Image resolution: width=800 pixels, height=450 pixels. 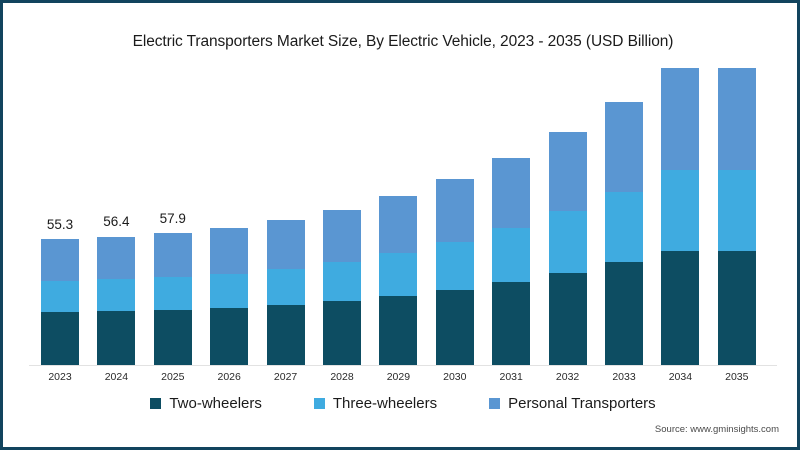 I want to click on bar-2030, so click(x=454, y=272).